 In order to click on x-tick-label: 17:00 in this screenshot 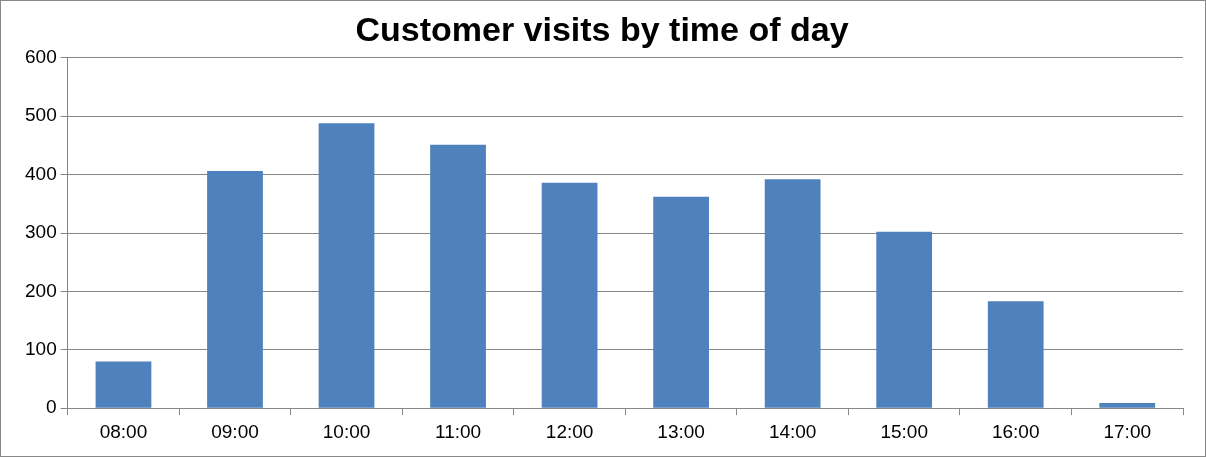, I will do `click(1127, 431)`.